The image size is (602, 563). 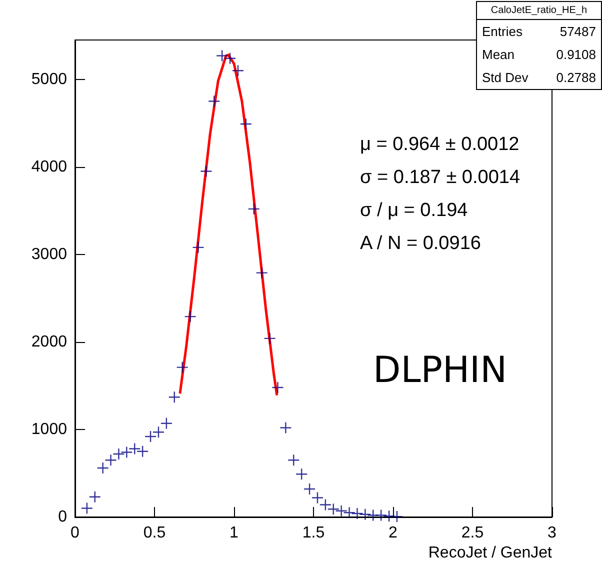 I want to click on text: 57487, so click(x=578, y=31).